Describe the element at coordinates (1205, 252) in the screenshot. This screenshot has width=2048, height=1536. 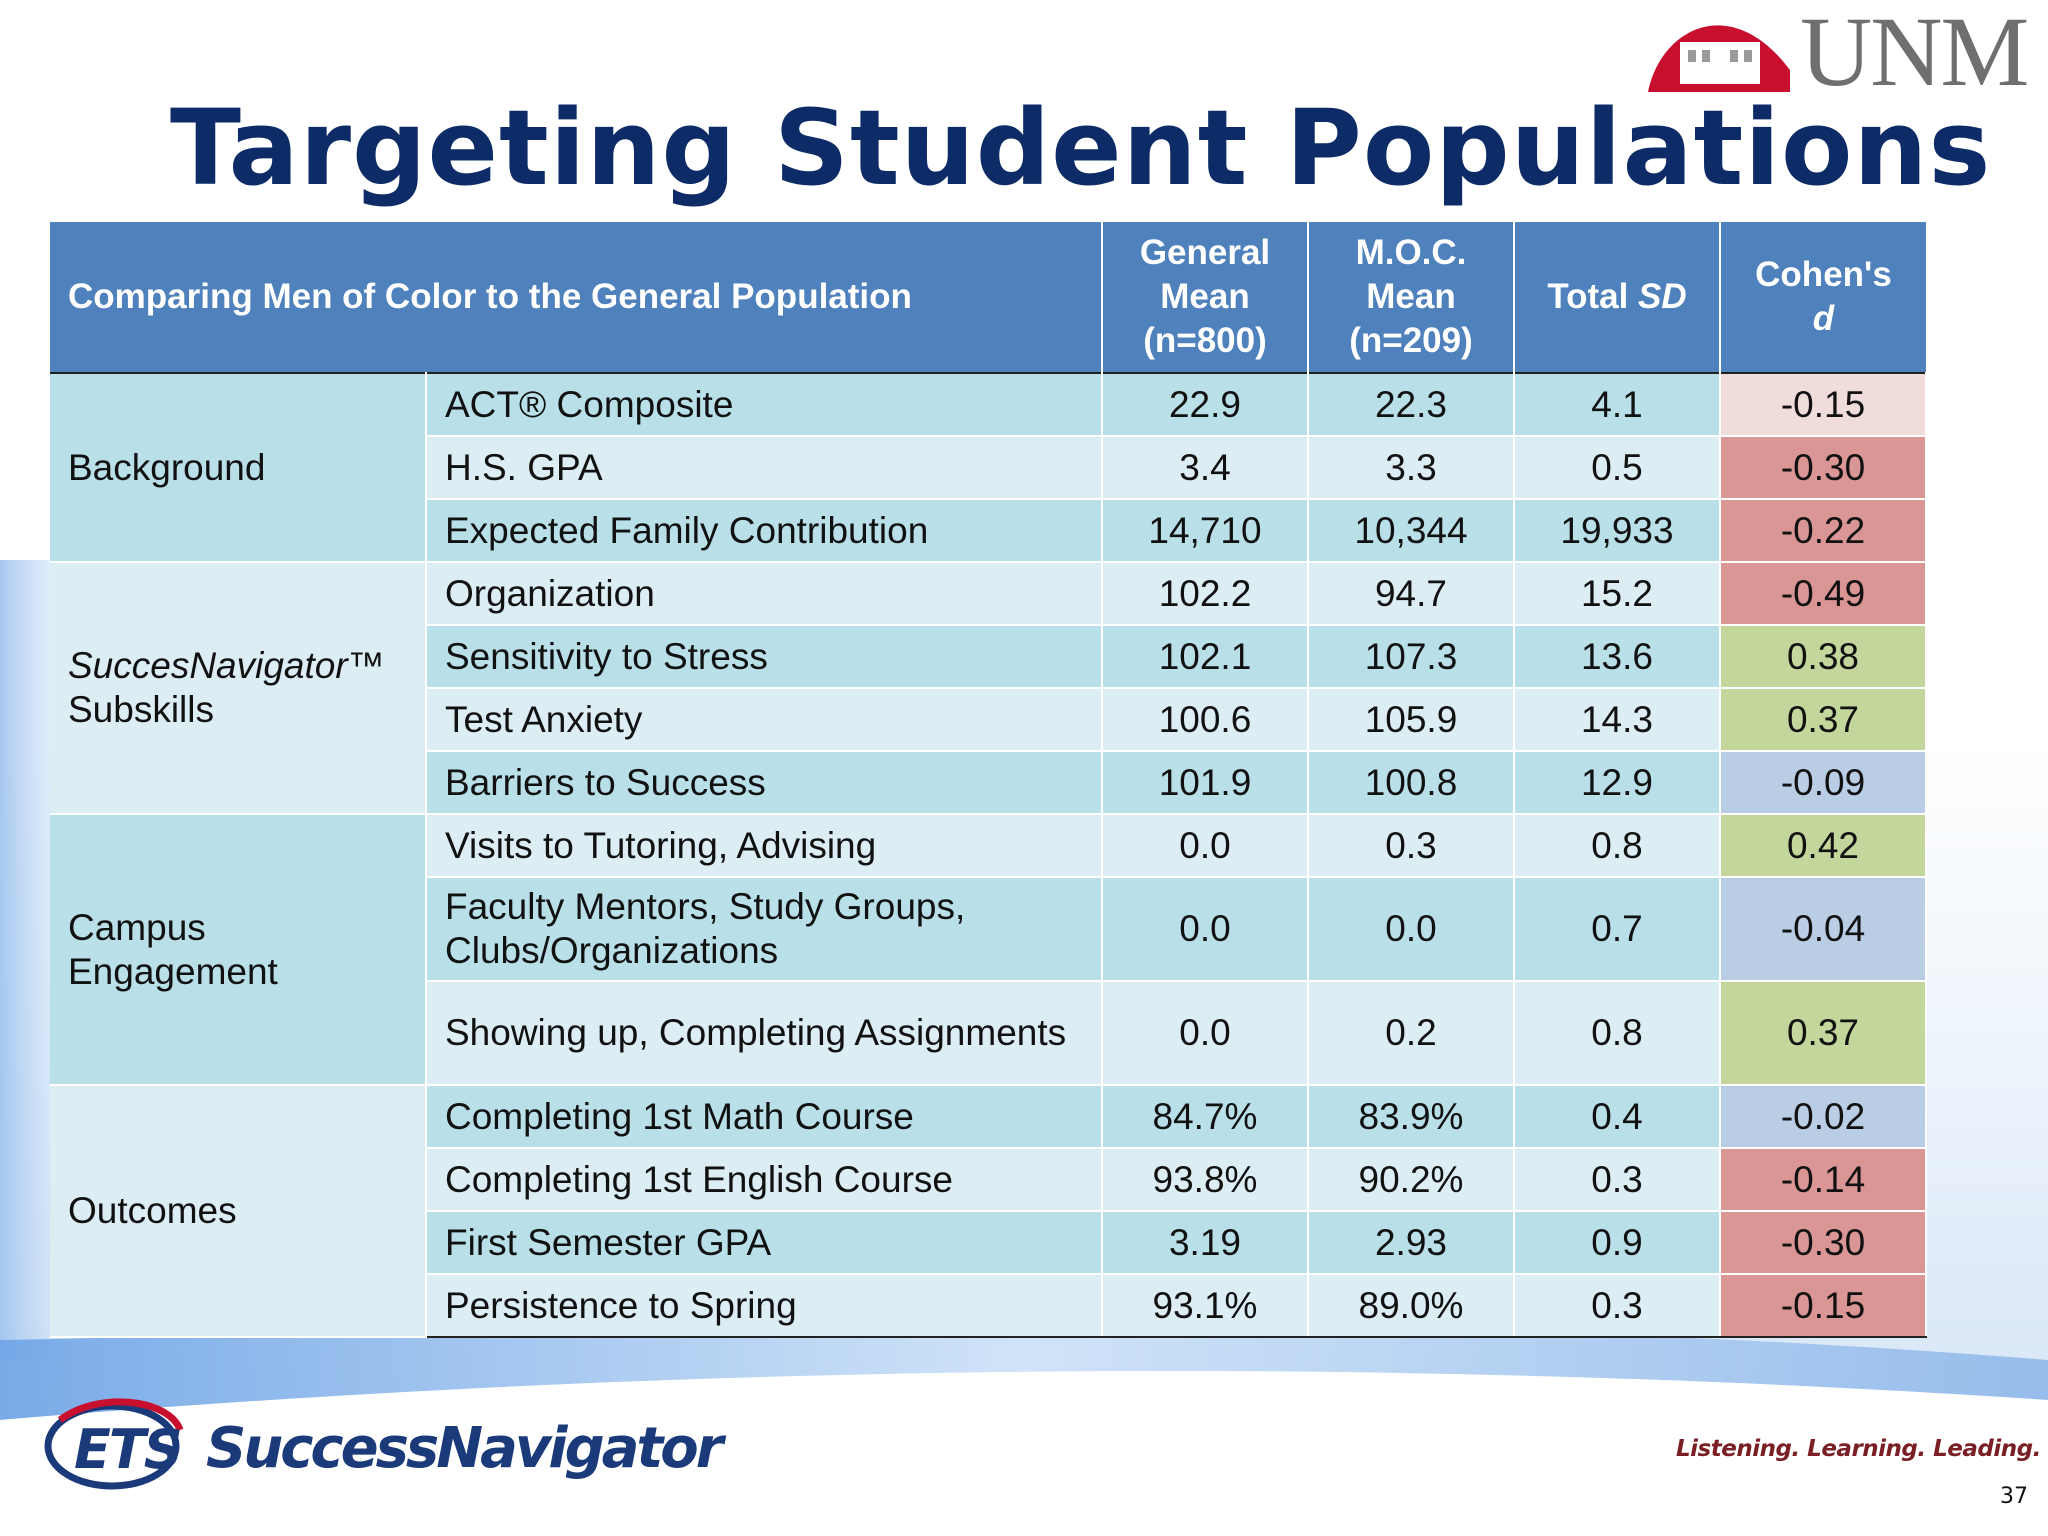
I see `header-general-mean-line1: General` at that location.